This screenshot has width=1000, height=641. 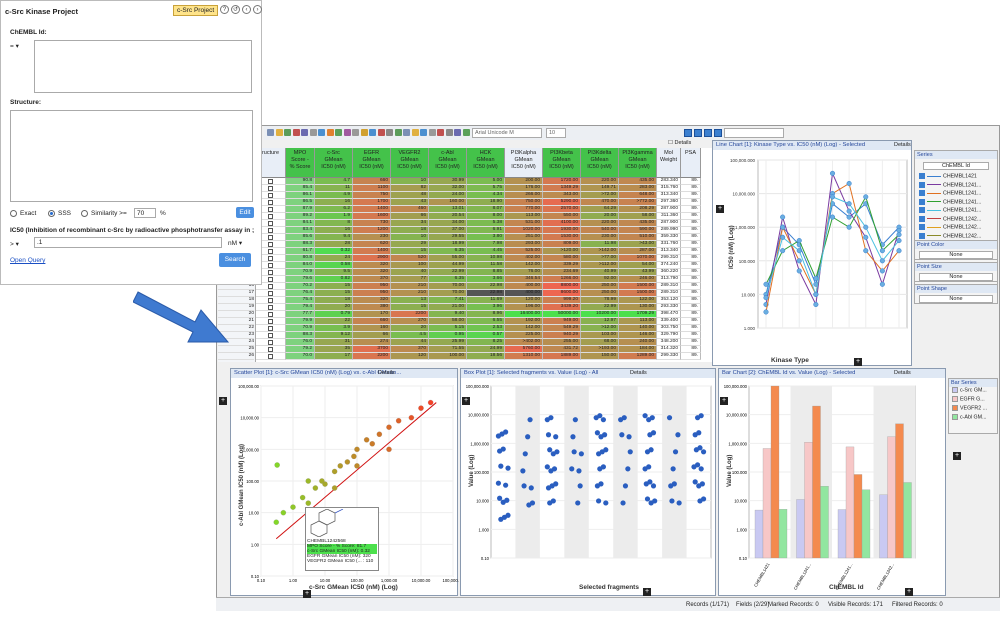 I want to click on table-cell: 92.00, so click(x=600, y=279).